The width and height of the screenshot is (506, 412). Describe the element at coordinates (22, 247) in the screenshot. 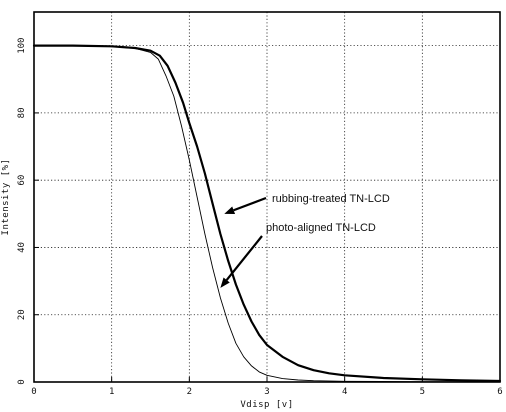

I see `y-tick-label: 40` at that location.